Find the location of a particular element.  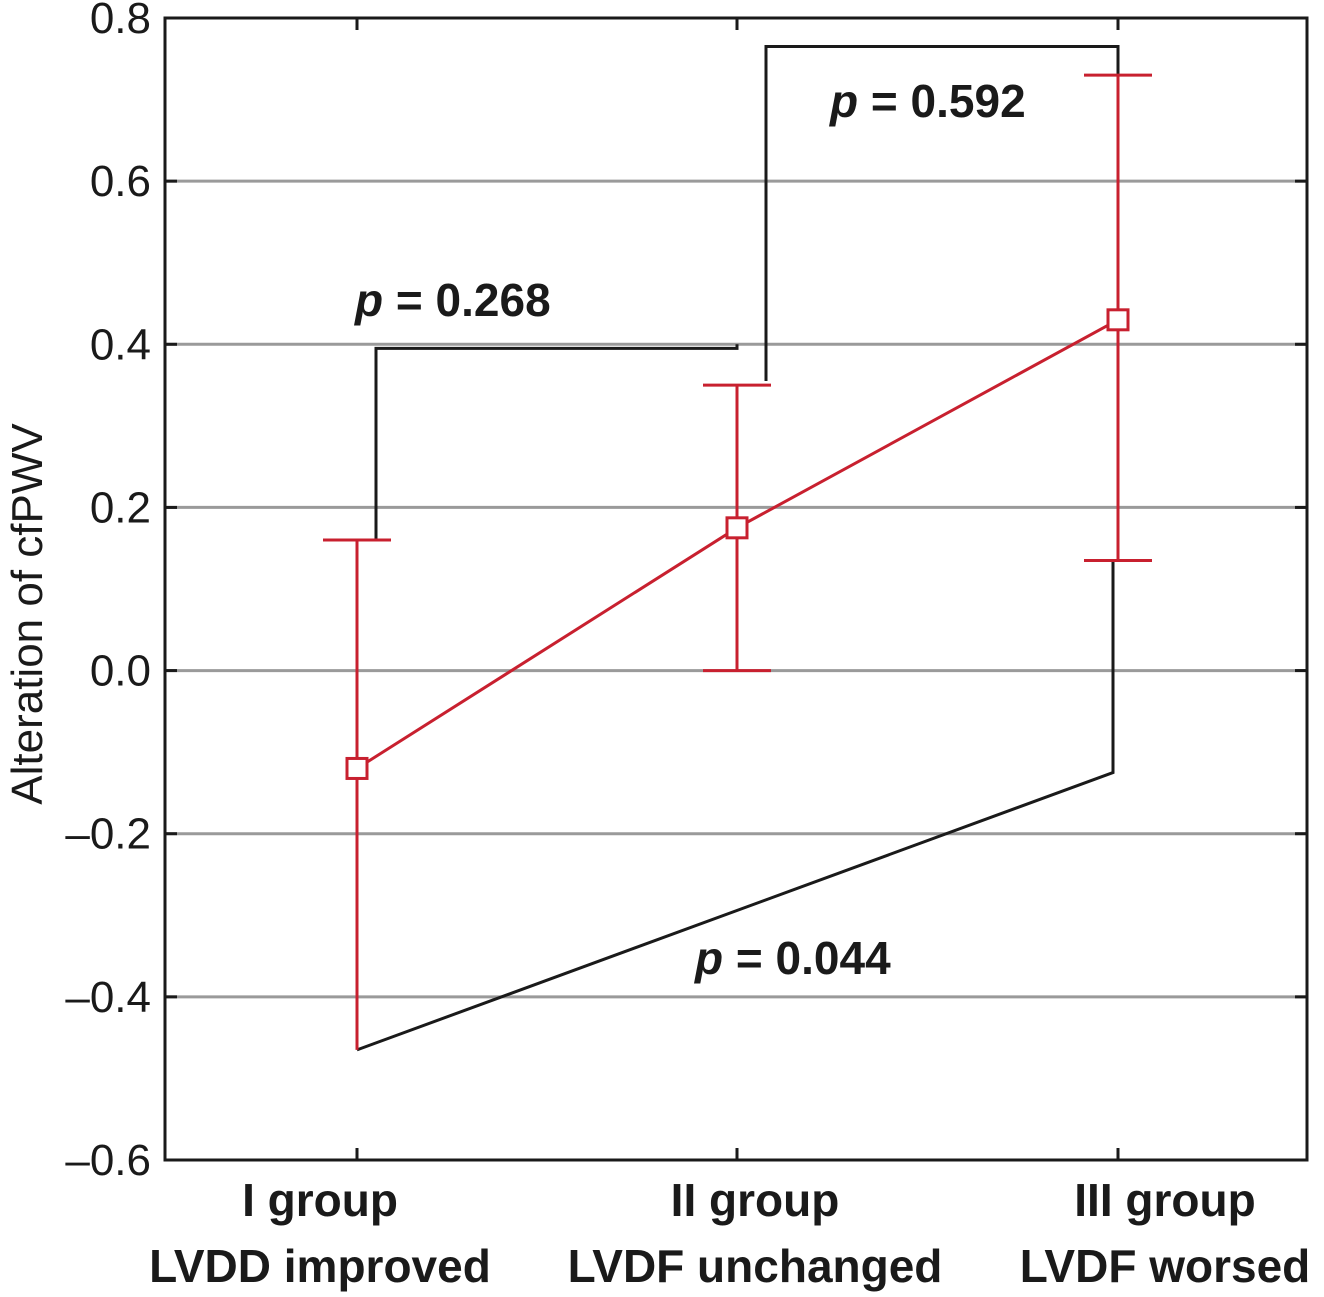

bracket-i-ii is located at coordinates (556, 442).